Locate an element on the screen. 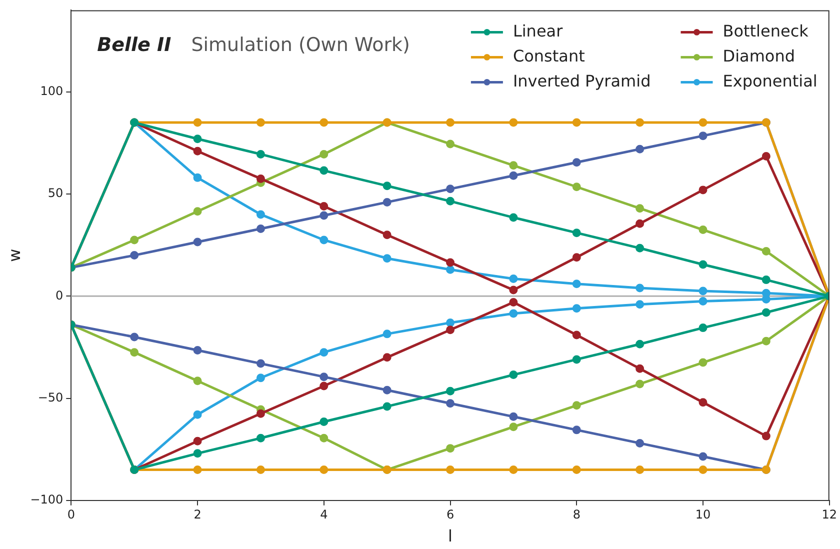 This screenshot has width=840, height=549. text: Simulation (Own Work) is located at coordinates (300, 45).